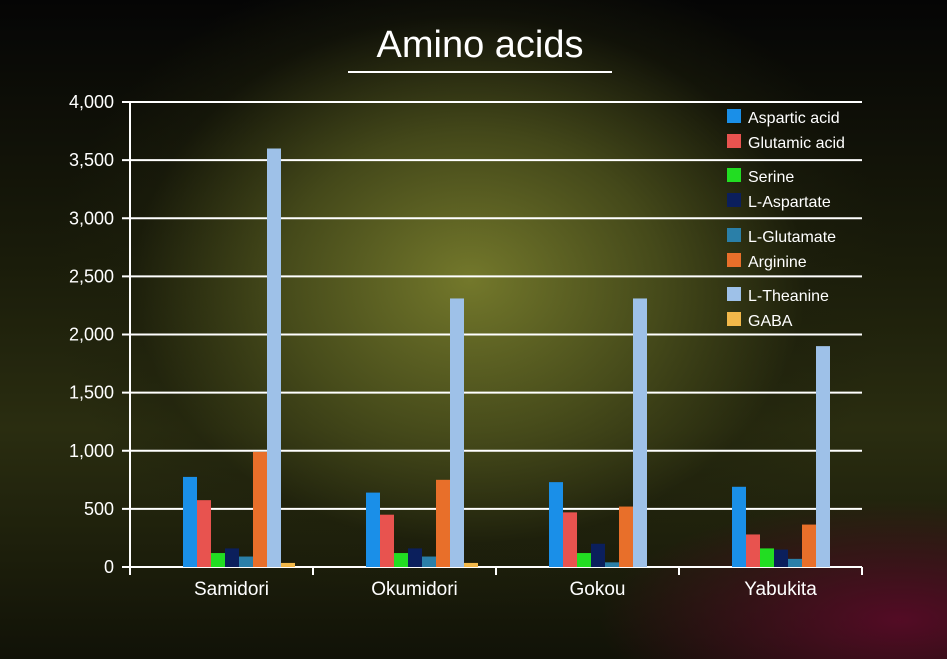 Image resolution: width=947 pixels, height=659 pixels. I want to click on legend-label: Arginine, so click(777, 262).